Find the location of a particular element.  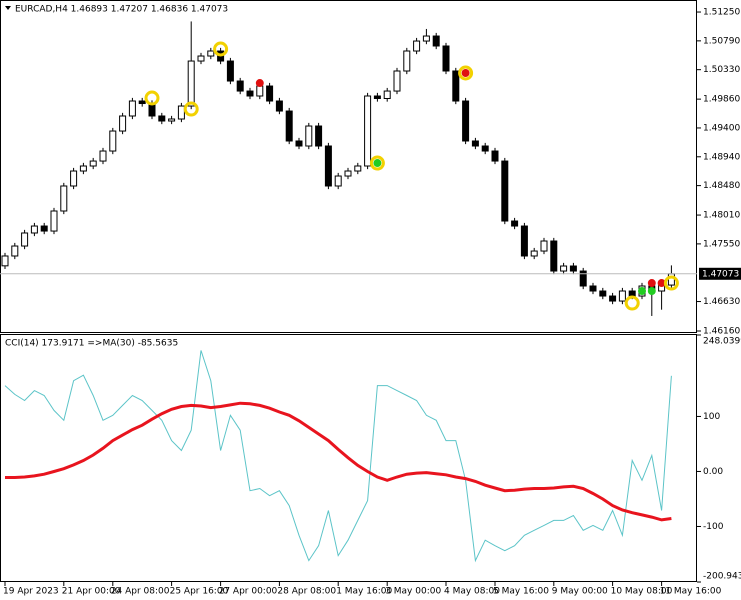

indicator-title: CCI(14) 173.9171 =>MA(30) -85.5635 is located at coordinates (91, 344).